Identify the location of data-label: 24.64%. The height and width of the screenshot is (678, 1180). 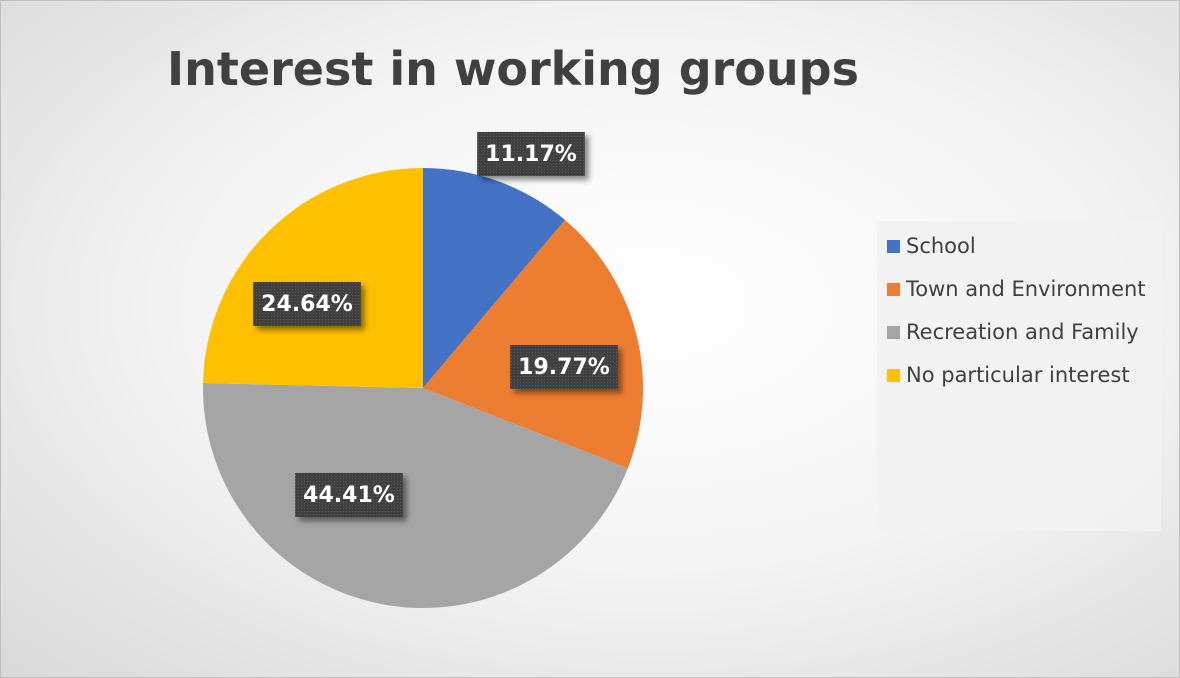
(307, 304).